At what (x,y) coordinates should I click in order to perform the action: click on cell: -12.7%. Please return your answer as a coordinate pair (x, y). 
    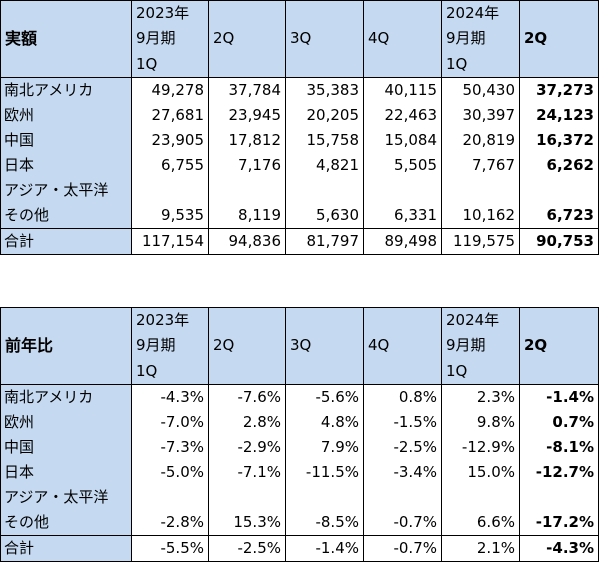
    Looking at the image, I should click on (559, 472).